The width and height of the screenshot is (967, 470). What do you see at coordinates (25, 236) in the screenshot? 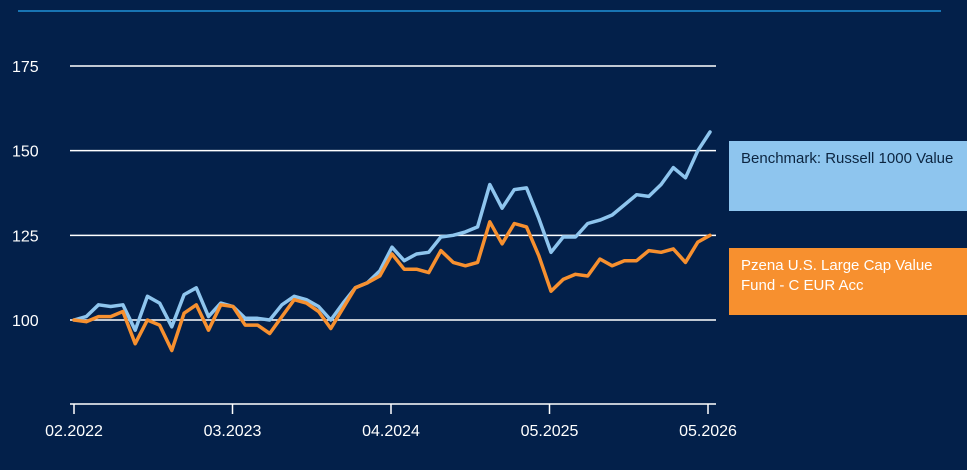
I see `y-tick-label: 125` at bounding box center [25, 236].